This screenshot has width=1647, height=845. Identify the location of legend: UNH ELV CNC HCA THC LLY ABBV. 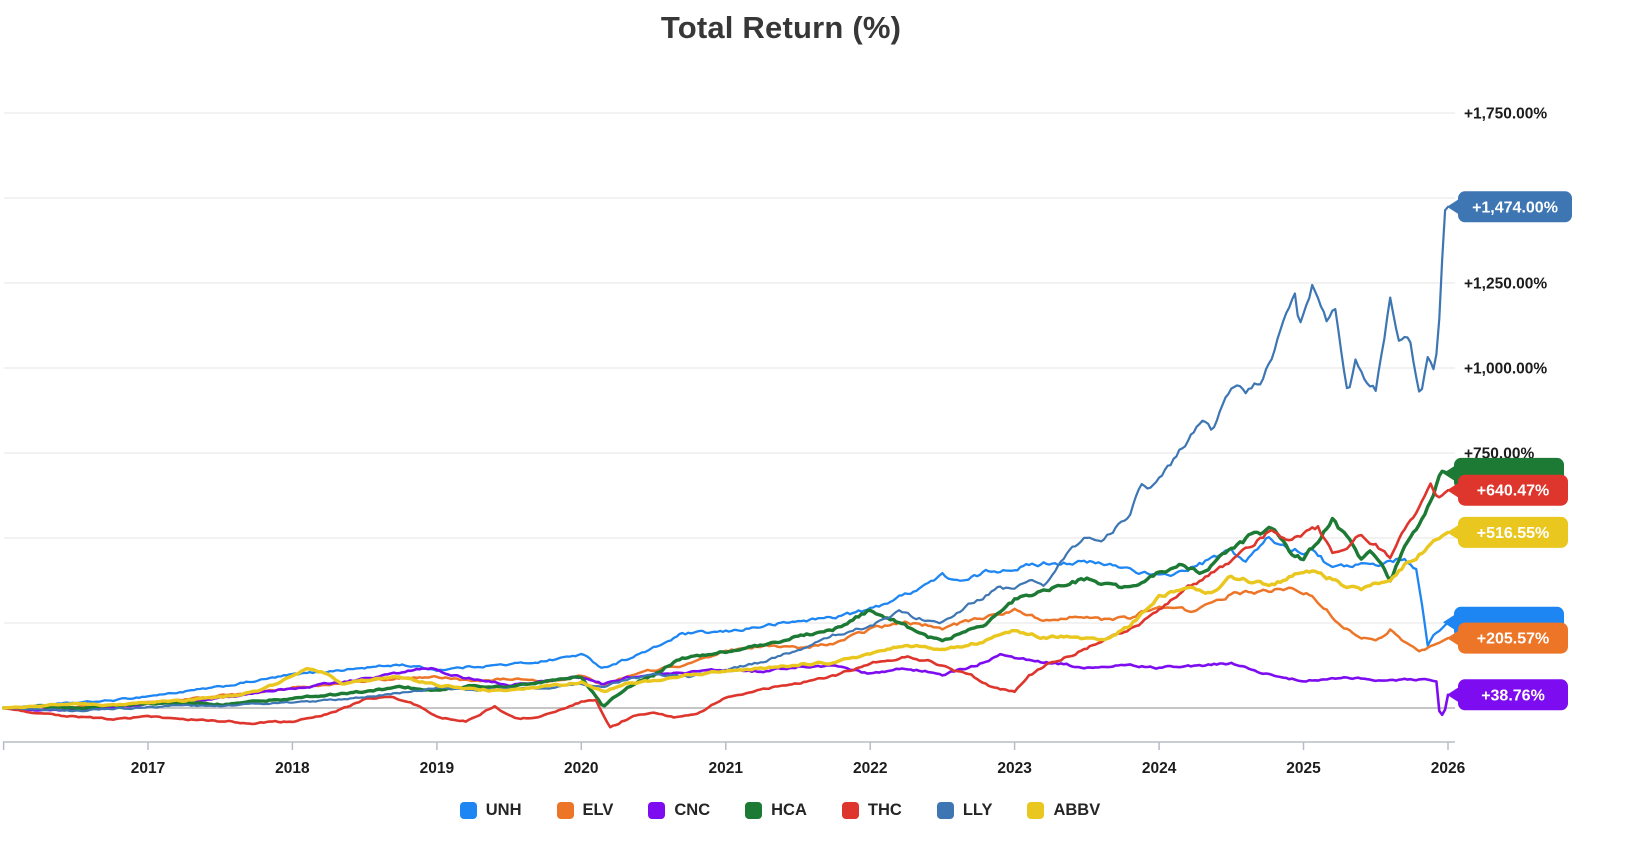
(780, 810).